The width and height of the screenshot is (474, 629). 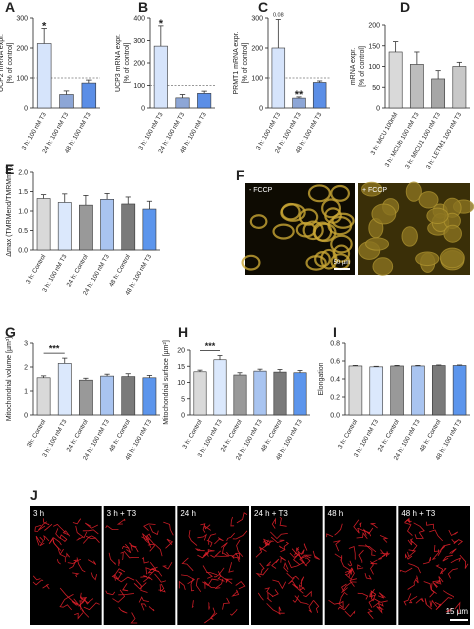 I want to click on y-tick-label: 200, so click(x=374, y=26).